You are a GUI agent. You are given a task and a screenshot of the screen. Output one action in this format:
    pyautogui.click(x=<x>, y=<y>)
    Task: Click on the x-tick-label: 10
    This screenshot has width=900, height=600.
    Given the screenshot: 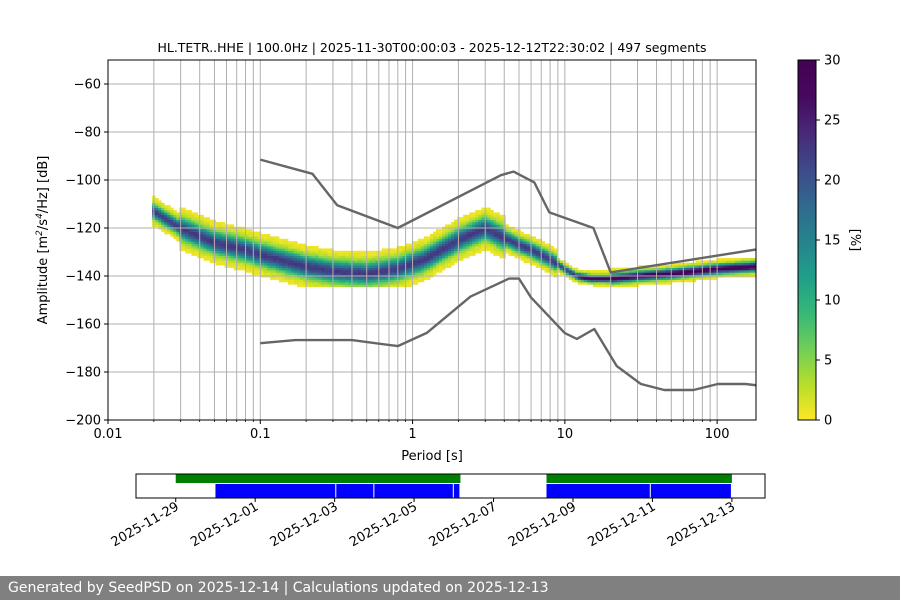 What is the action you would take?
    pyautogui.click(x=565, y=434)
    